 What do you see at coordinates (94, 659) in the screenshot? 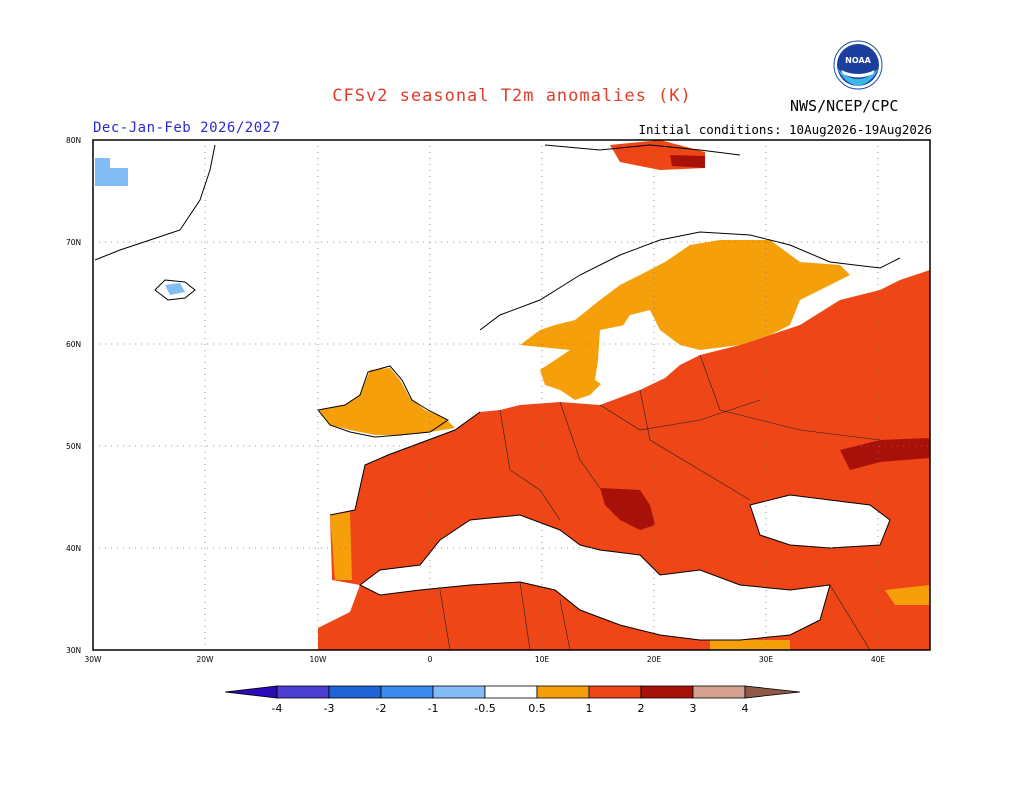
I see `lon-tick: 30W` at bounding box center [94, 659].